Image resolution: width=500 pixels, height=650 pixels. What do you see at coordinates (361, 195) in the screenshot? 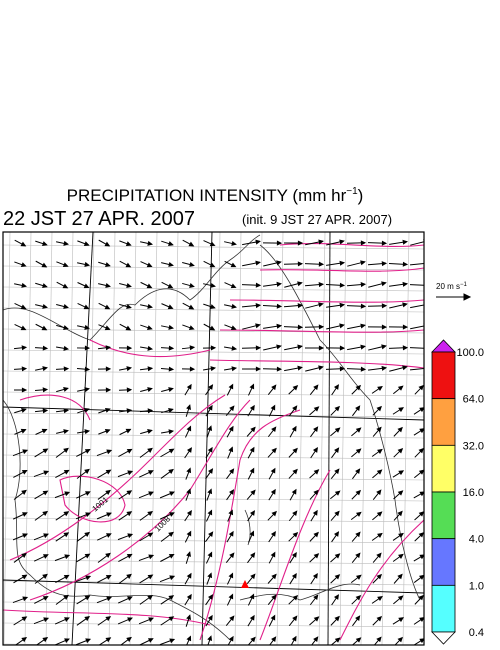
I see `title-close: )` at bounding box center [361, 195].